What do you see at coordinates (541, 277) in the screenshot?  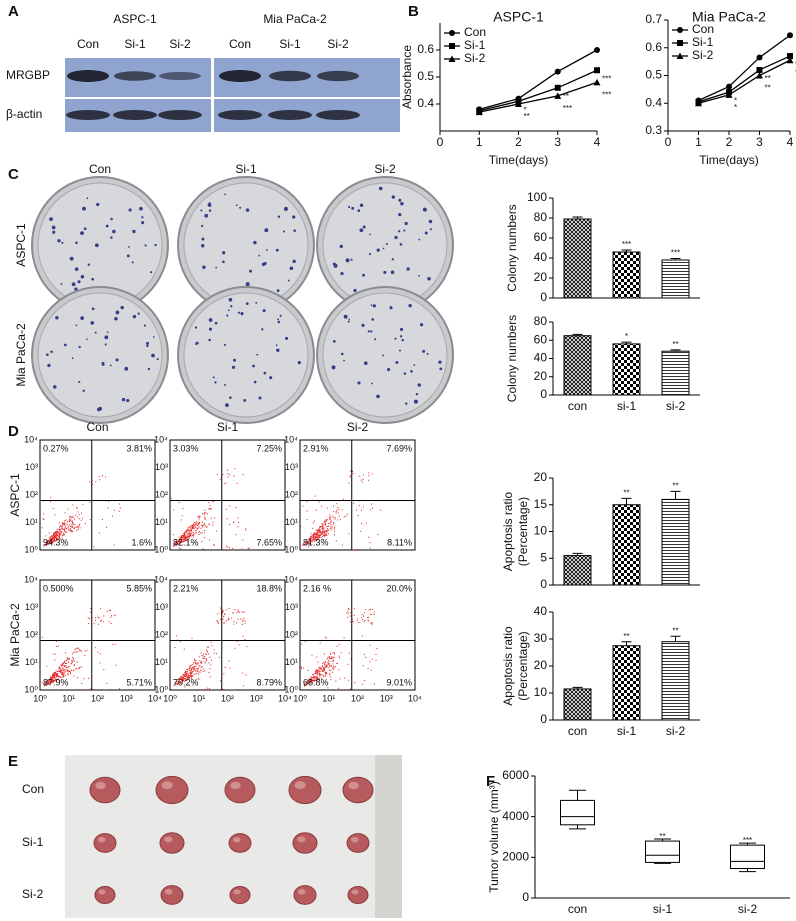 I see `y-tick-label: 20` at bounding box center [541, 277].